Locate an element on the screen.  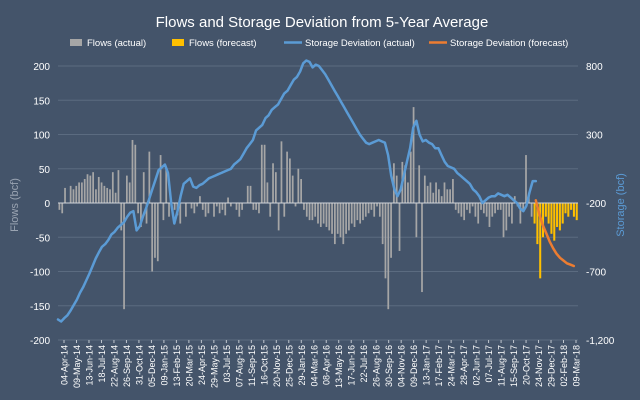
x-tick-label: 02-Jun-17 is located at coordinates (477, 365).